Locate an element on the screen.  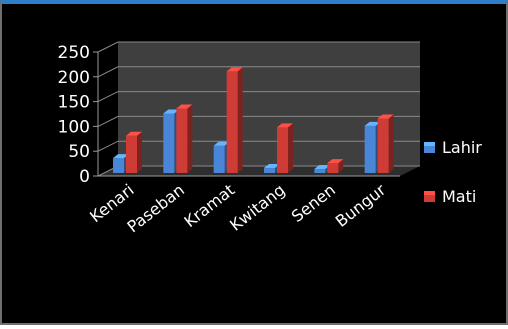
y-tick-label: 100 is located at coordinates (74, 127).